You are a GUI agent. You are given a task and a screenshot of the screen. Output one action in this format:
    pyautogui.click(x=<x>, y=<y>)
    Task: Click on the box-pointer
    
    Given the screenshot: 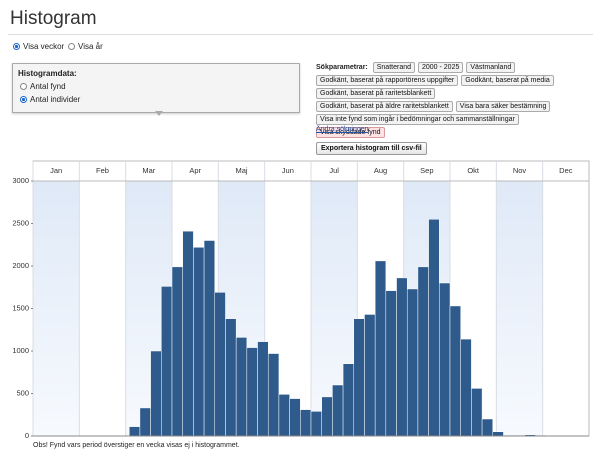 What is the action you would take?
    pyautogui.click(x=159, y=113)
    